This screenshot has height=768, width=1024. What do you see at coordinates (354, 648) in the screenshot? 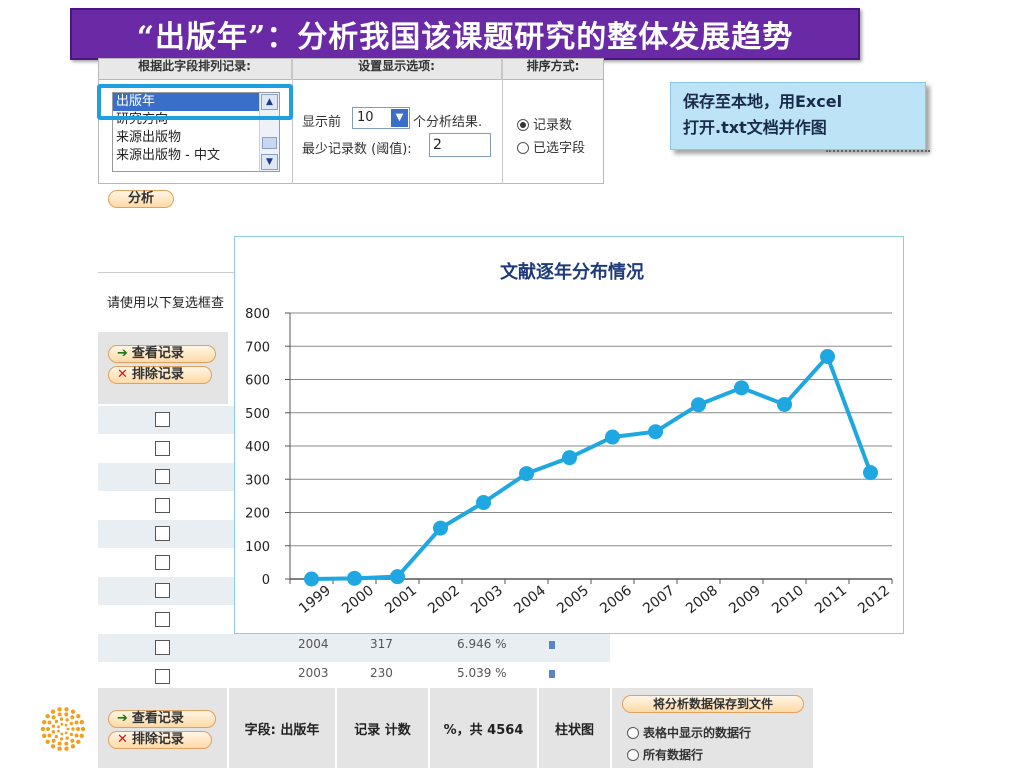
I see `table-row` at bounding box center [354, 648].